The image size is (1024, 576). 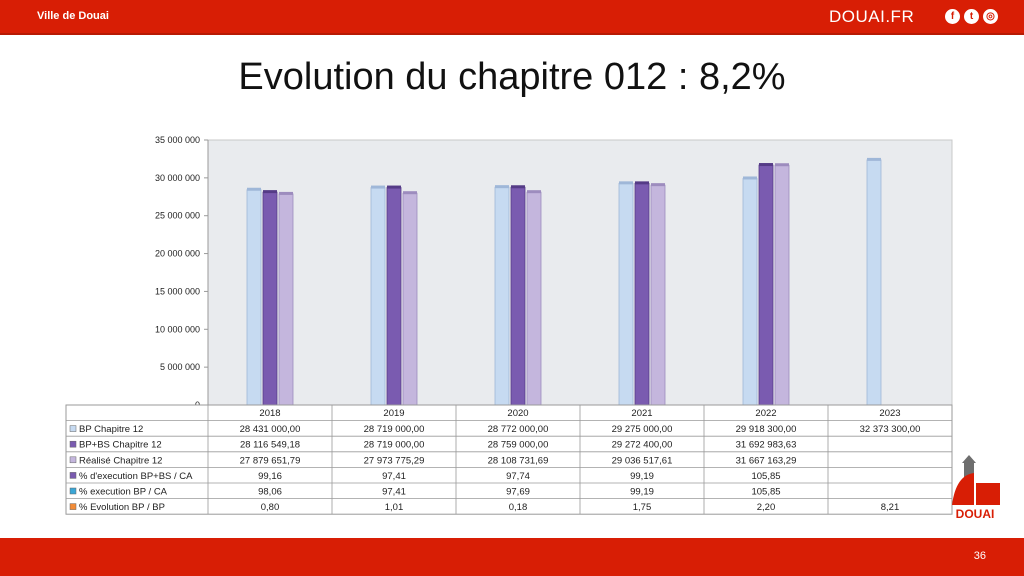 I want to click on logo-text: DOUAI, so click(x=975, y=514).